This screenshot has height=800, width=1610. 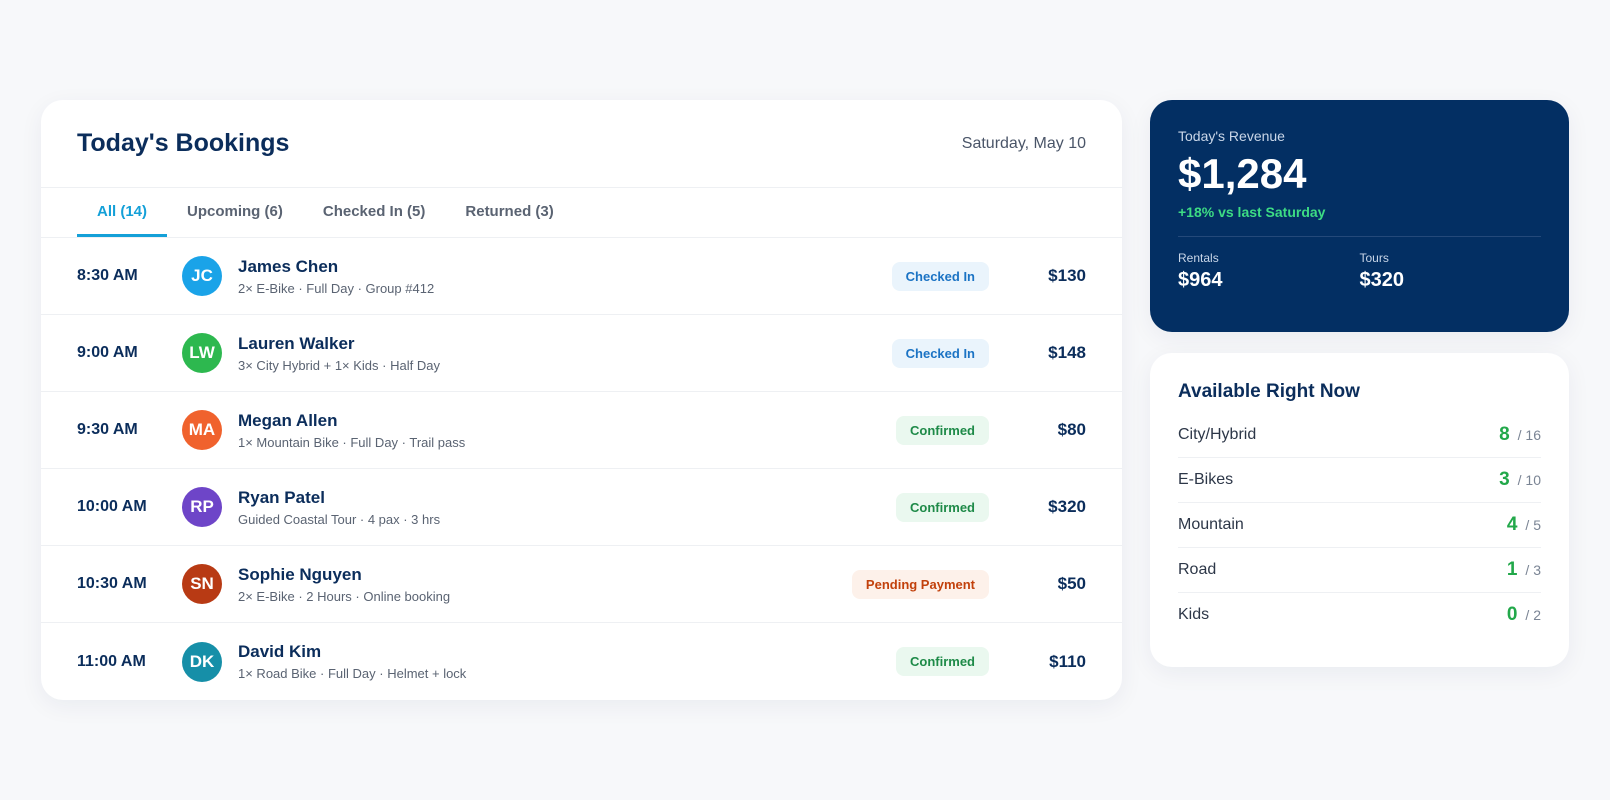 What do you see at coordinates (107, 352) in the screenshot?
I see `booking-time: 9:00 AM` at bounding box center [107, 352].